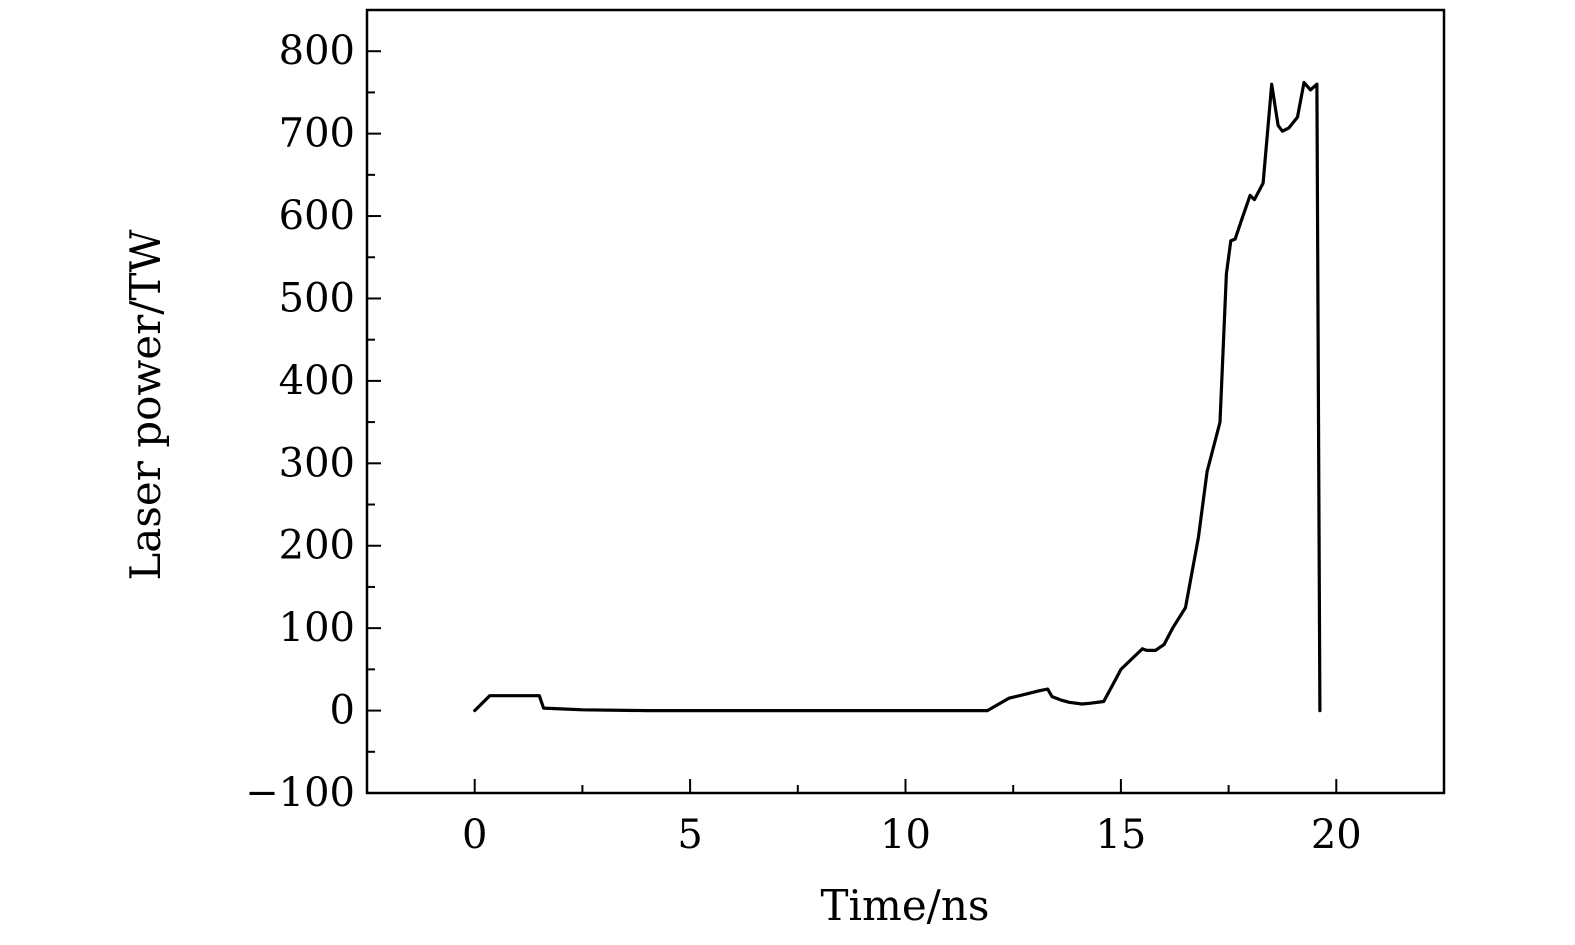 Image resolution: width=1575 pixels, height=945 pixels. I want to click on x-tick-label: 10, so click(905, 835).